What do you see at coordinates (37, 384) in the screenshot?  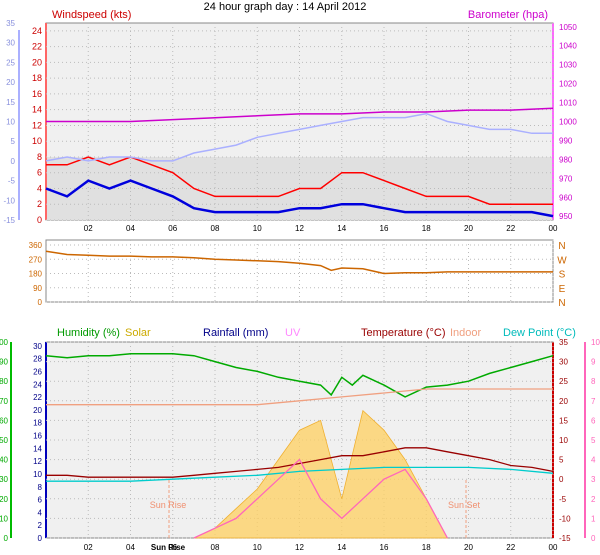 I see `rainfall-tick: 24` at bounding box center [37, 384].